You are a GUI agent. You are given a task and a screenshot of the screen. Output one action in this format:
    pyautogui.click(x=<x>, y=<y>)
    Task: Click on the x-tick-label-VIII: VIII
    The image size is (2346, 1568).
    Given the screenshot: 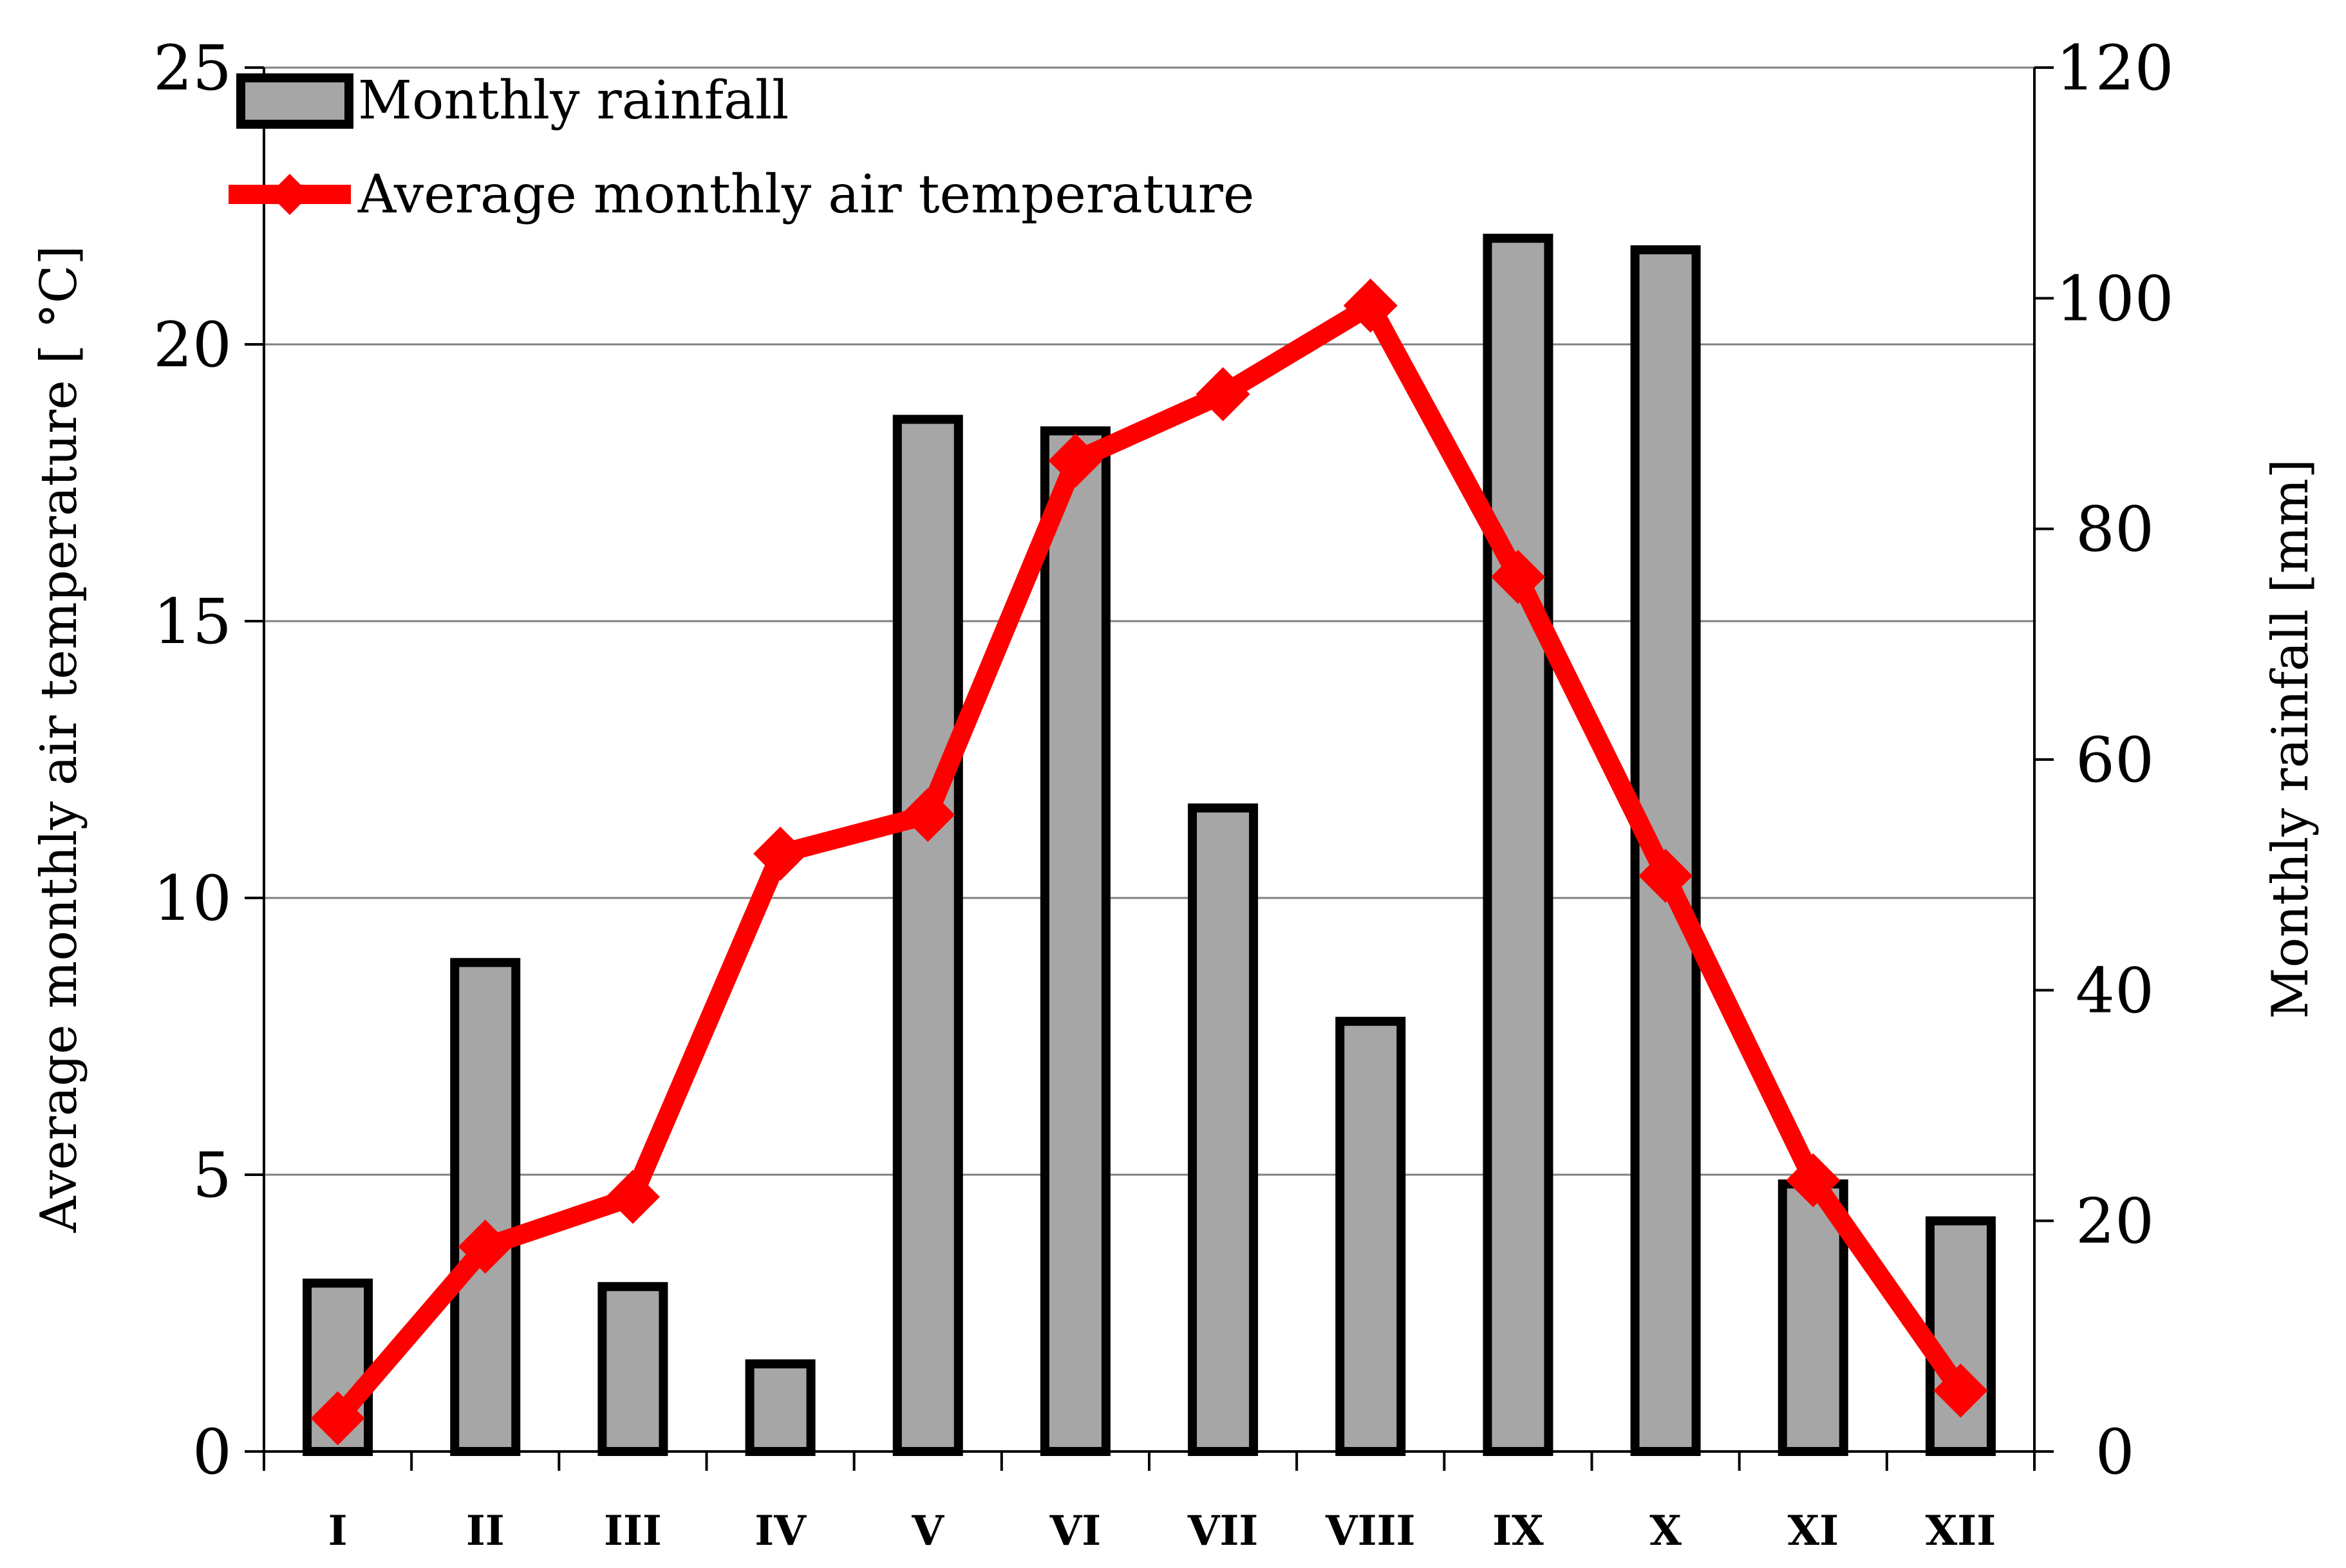 What is the action you would take?
    pyautogui.click(x=1370, y=1531)
    